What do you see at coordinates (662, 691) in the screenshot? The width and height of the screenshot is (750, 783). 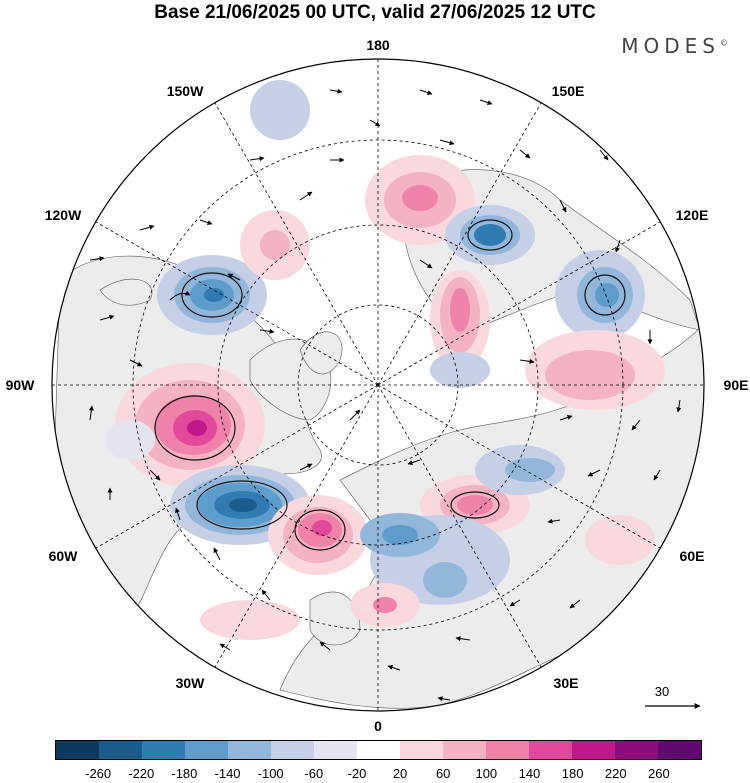 I see `vector-scale-label: 30` at bounding box center [662, 691].